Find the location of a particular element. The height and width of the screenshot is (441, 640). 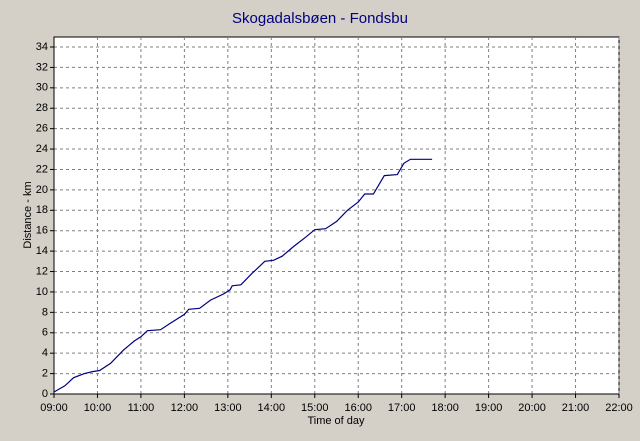

y-tick-label: 2 is located at coordinates (45, 373).